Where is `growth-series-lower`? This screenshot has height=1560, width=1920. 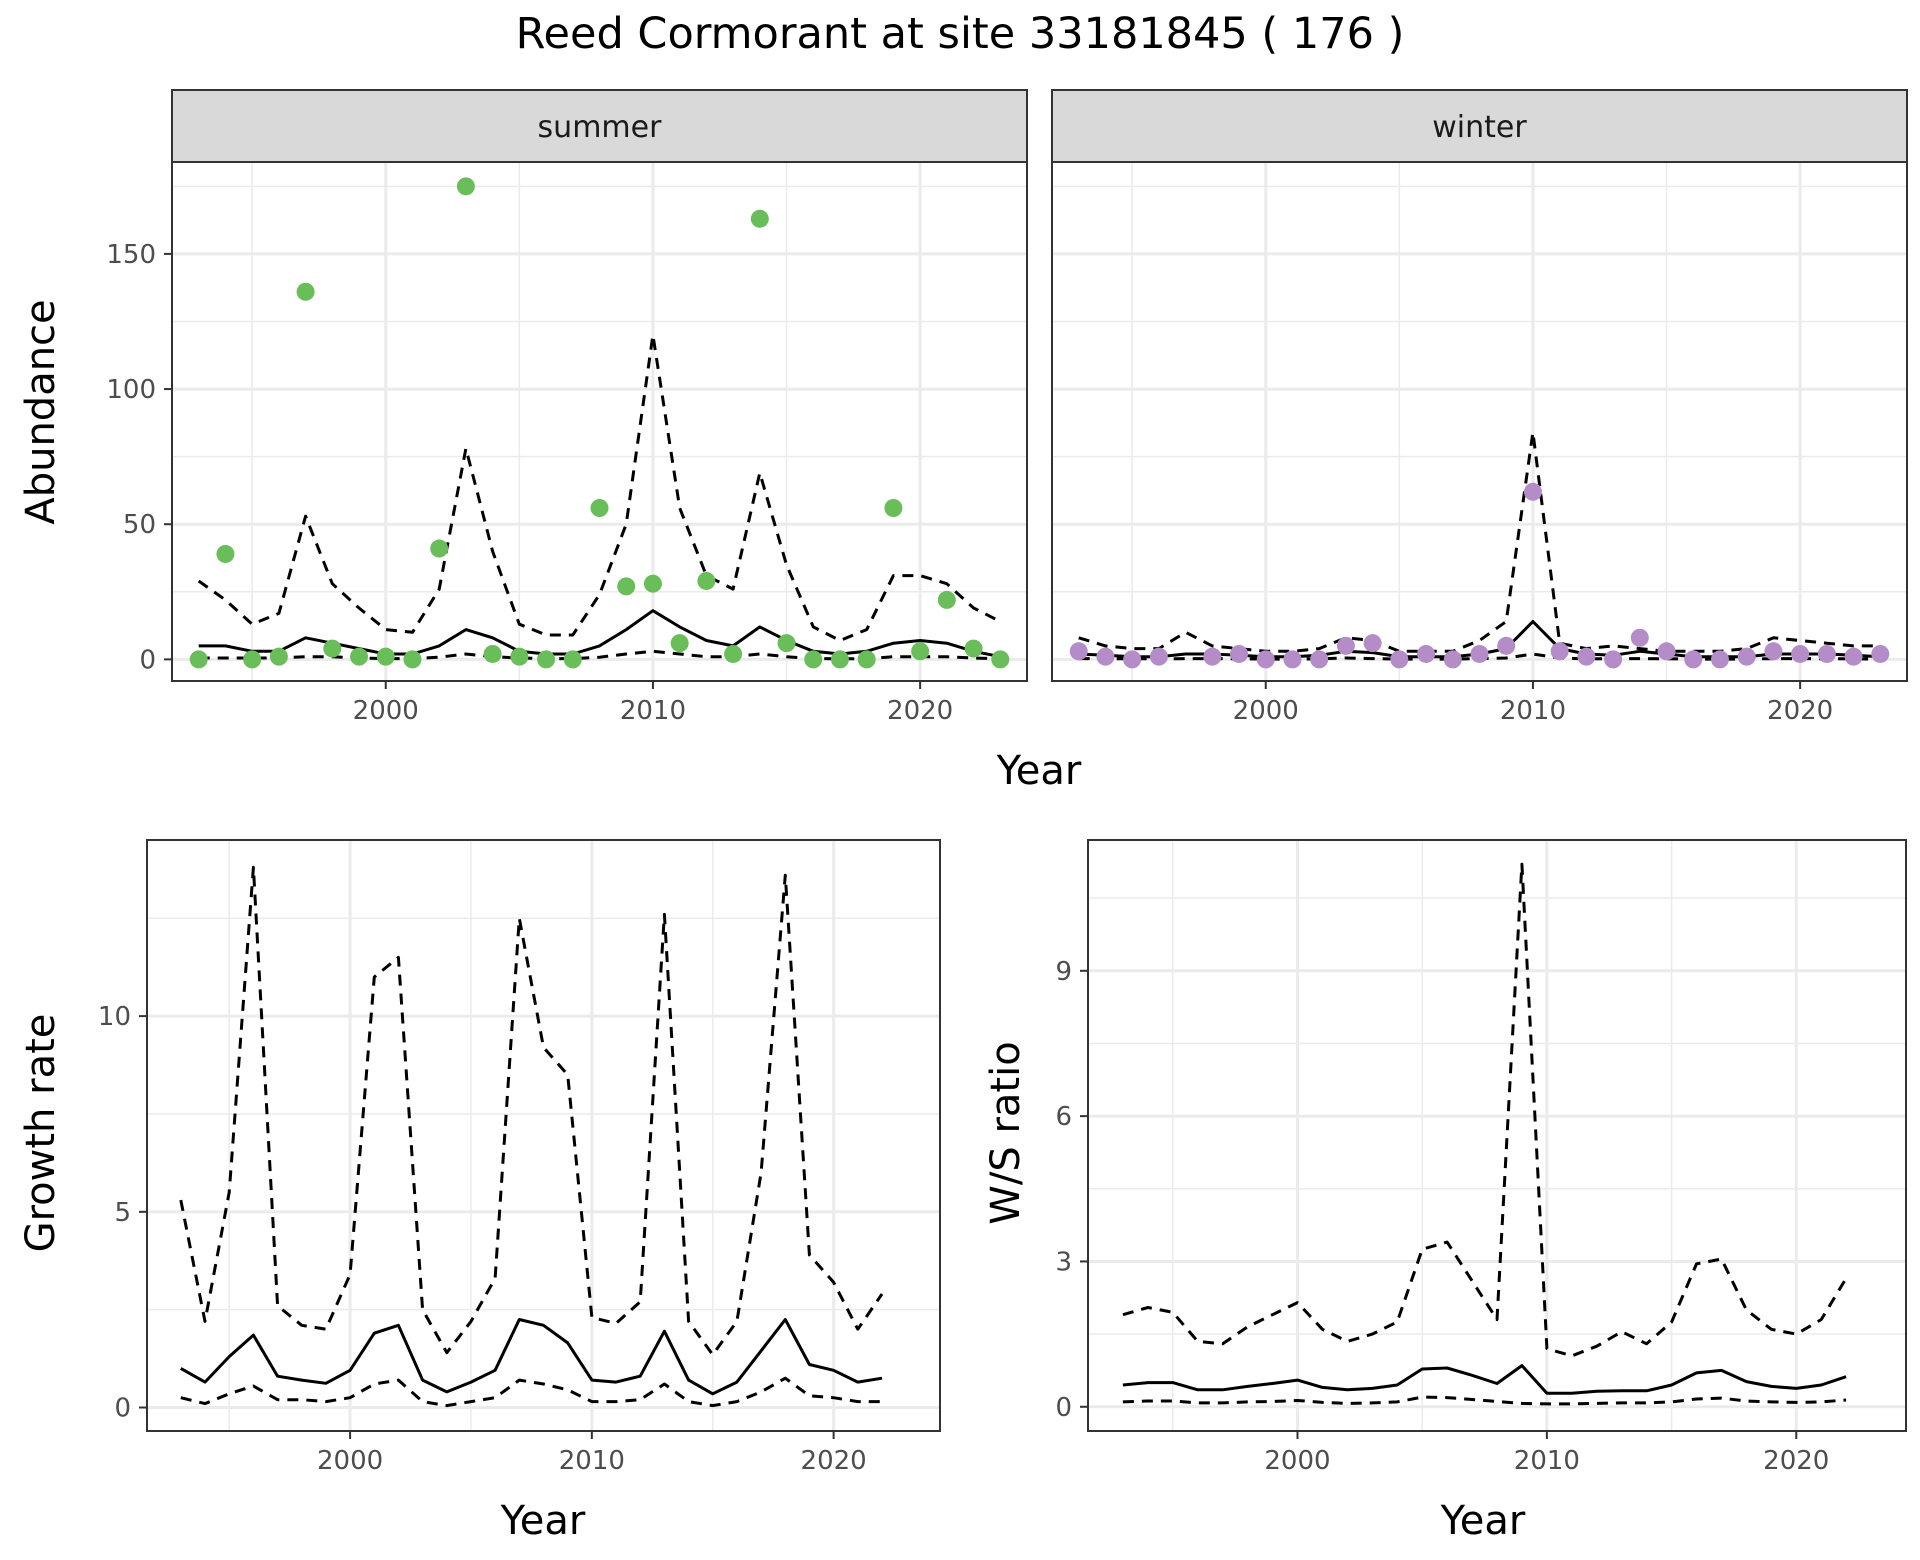
growth-series-lower is located at coordinates (531, 1392).